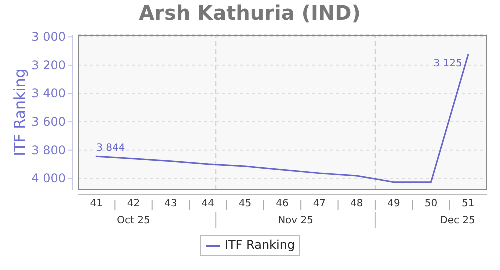 The image size is (500, 270). I want to click on y-tick-label: 3 400, so click(49, 93).